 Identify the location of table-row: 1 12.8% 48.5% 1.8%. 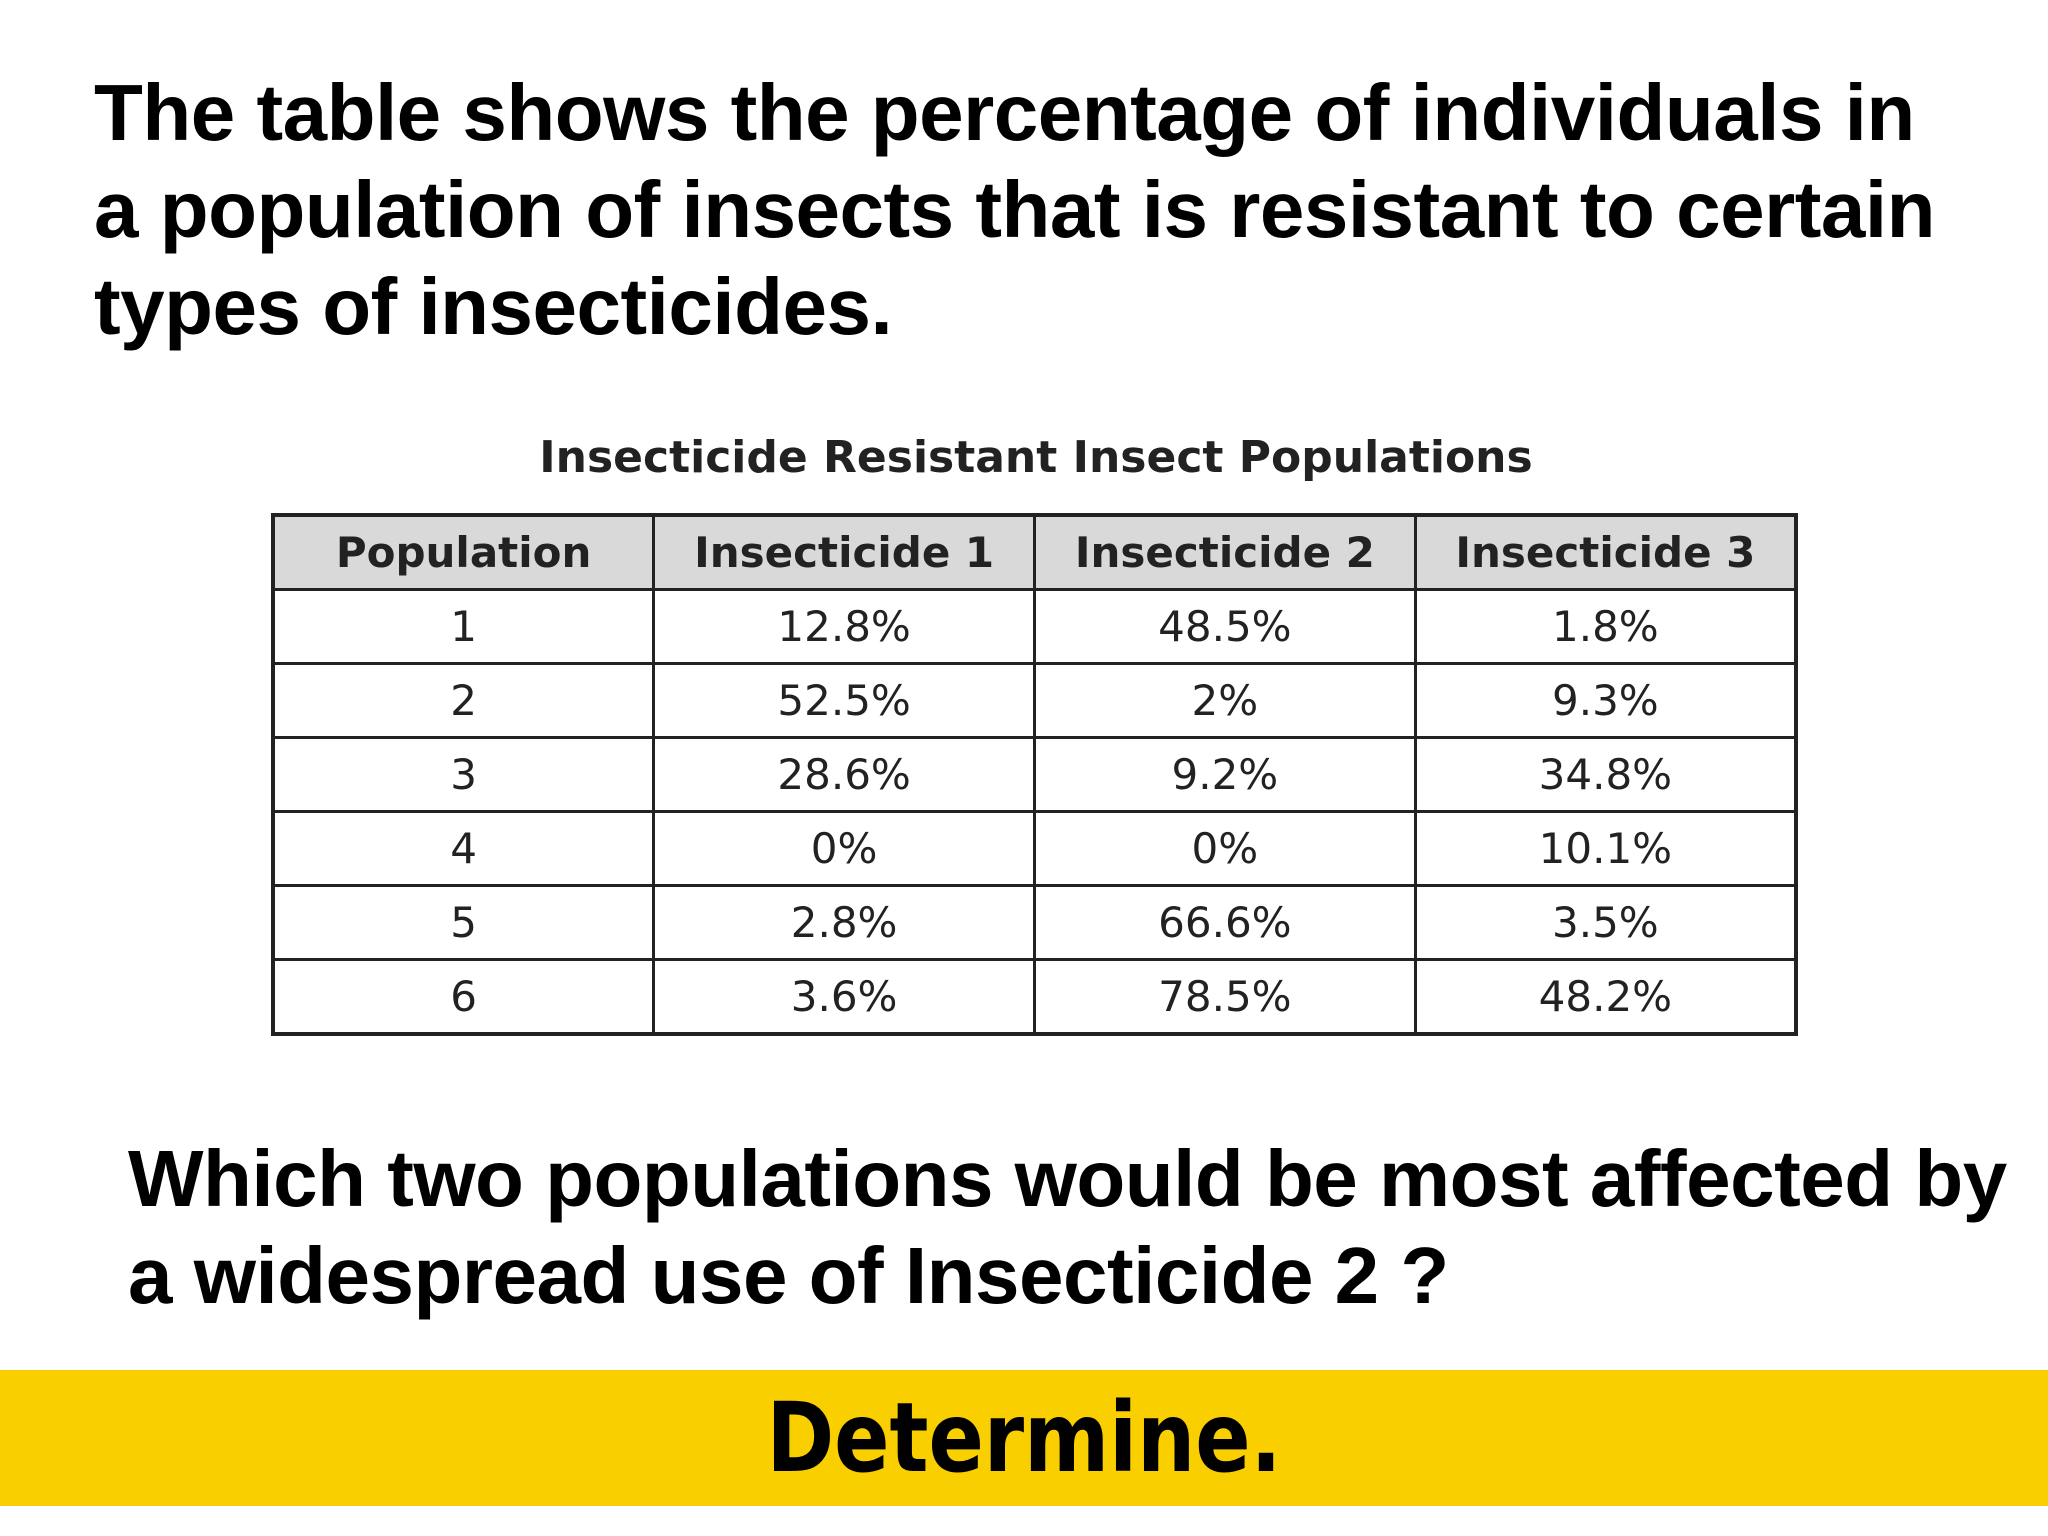
(1034, 626).